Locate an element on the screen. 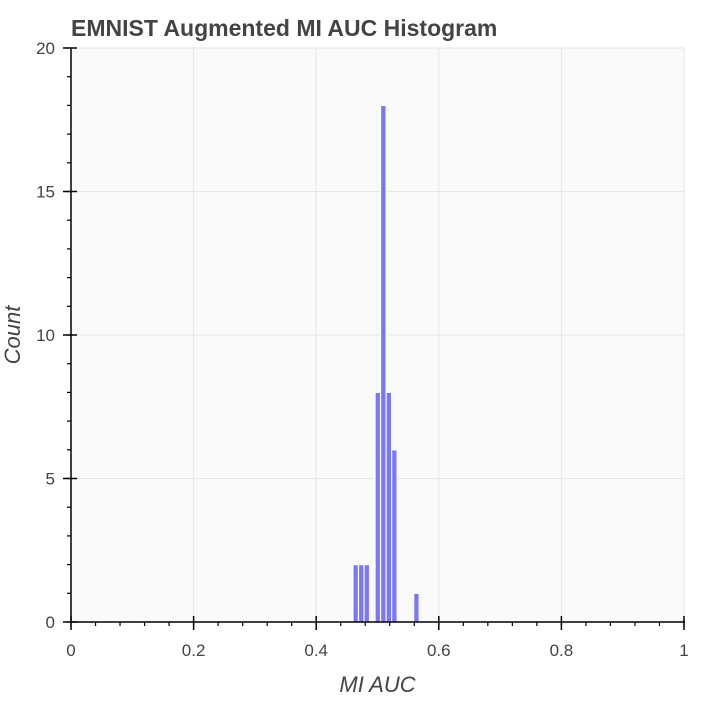  y-tick-label: 5 is located at coordinates (50, 479).